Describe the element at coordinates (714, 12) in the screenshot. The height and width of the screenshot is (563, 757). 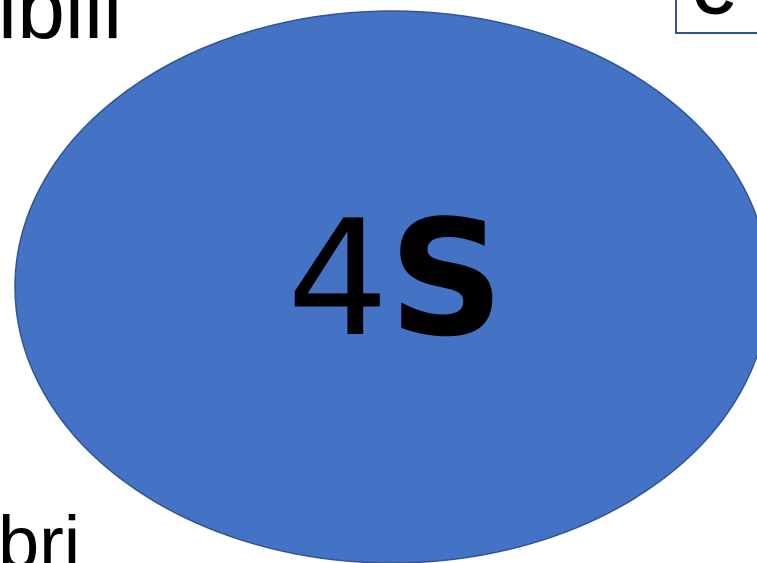
I see `clipped-box-top-right-text: C` at that location.